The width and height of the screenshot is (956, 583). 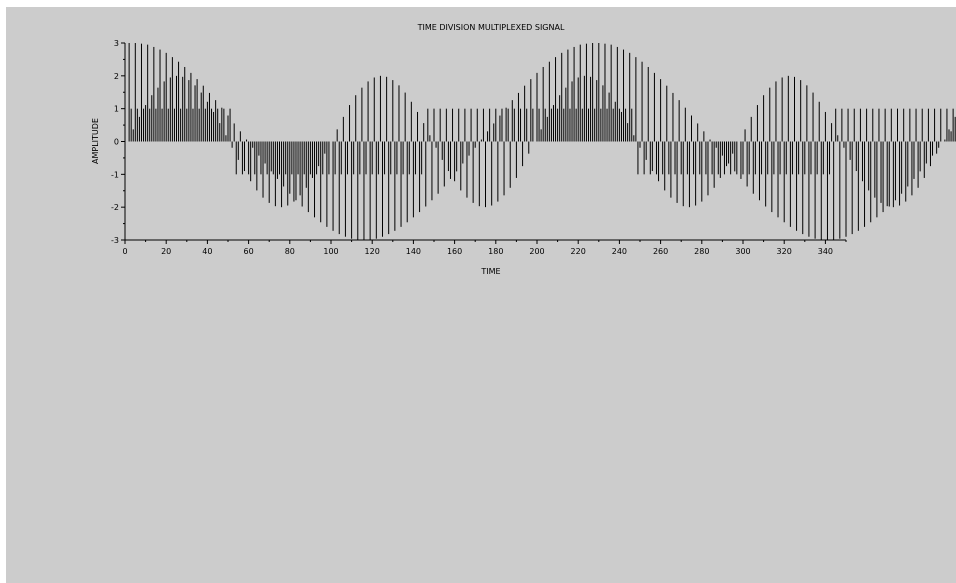 What do you see at coordinates (454, 251) in the screenshot?
I see `x-tick-label: 160` at bounding box center [454, 251].